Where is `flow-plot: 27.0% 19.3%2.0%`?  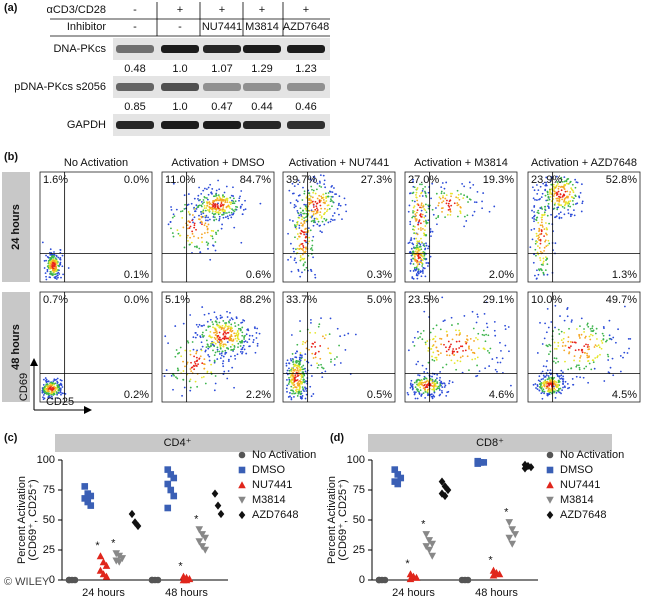
flow-plot: 27.0% 19.3%2.0% is located at coordinates (461, 227).